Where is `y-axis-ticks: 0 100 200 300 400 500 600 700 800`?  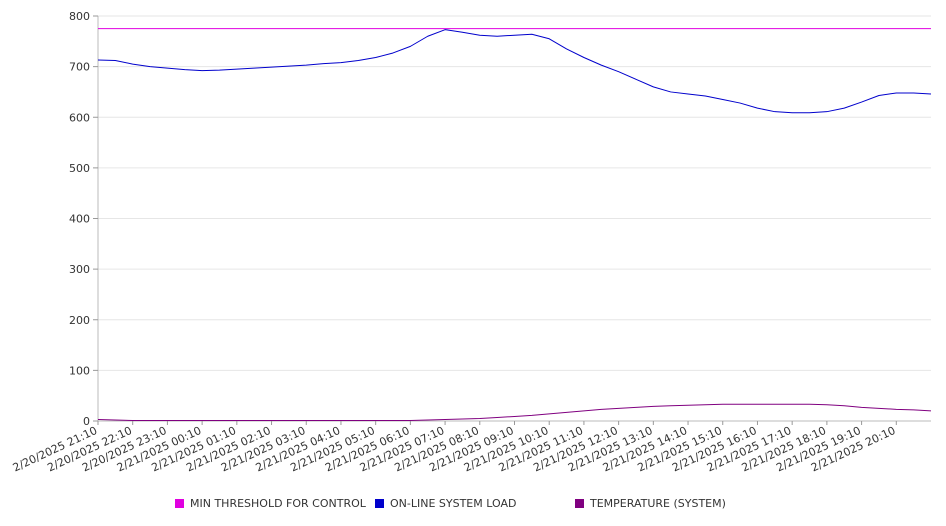
y-axis-ticks: 0 100 200 300 400 500 600 700 800 is located at coordinates (83, 219).